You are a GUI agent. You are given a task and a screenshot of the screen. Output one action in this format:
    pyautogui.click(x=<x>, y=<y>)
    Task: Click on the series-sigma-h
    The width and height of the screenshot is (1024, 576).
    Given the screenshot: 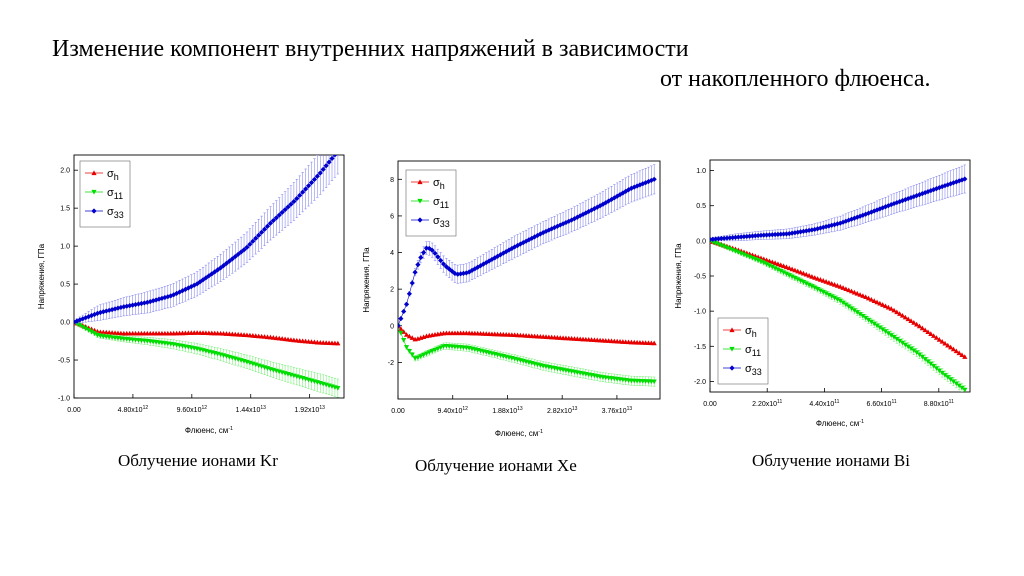 What is the action you would take?
    pyautogui.click(x=839, y=298)
    